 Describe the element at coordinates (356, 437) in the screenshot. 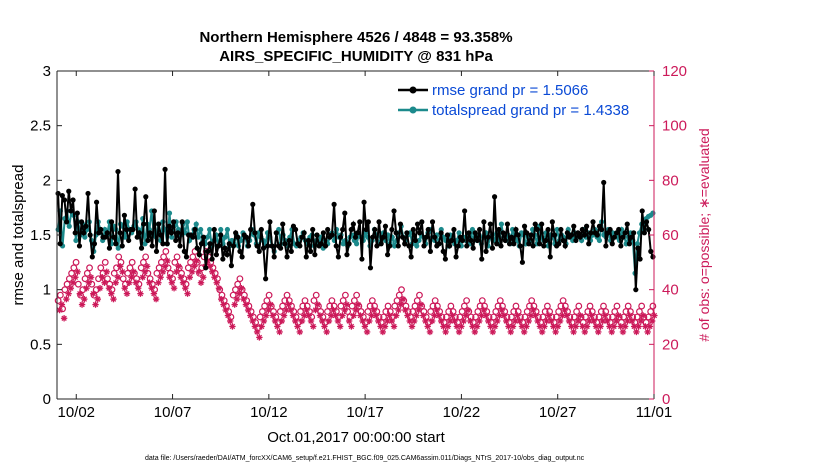

I see `x-axis-label: Oct.01,2017 00:00:00 start` at that location.